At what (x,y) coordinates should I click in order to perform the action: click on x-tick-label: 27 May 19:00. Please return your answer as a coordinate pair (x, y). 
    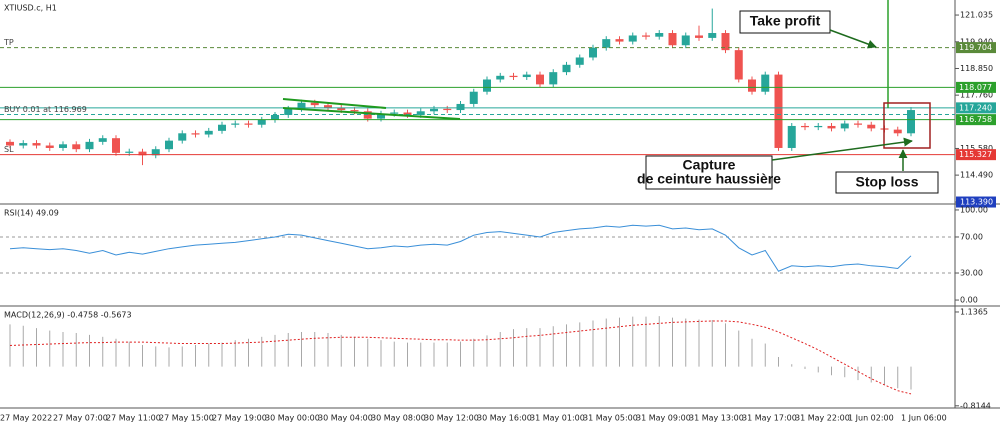
    Looking at the image, I should click on (239, 418).